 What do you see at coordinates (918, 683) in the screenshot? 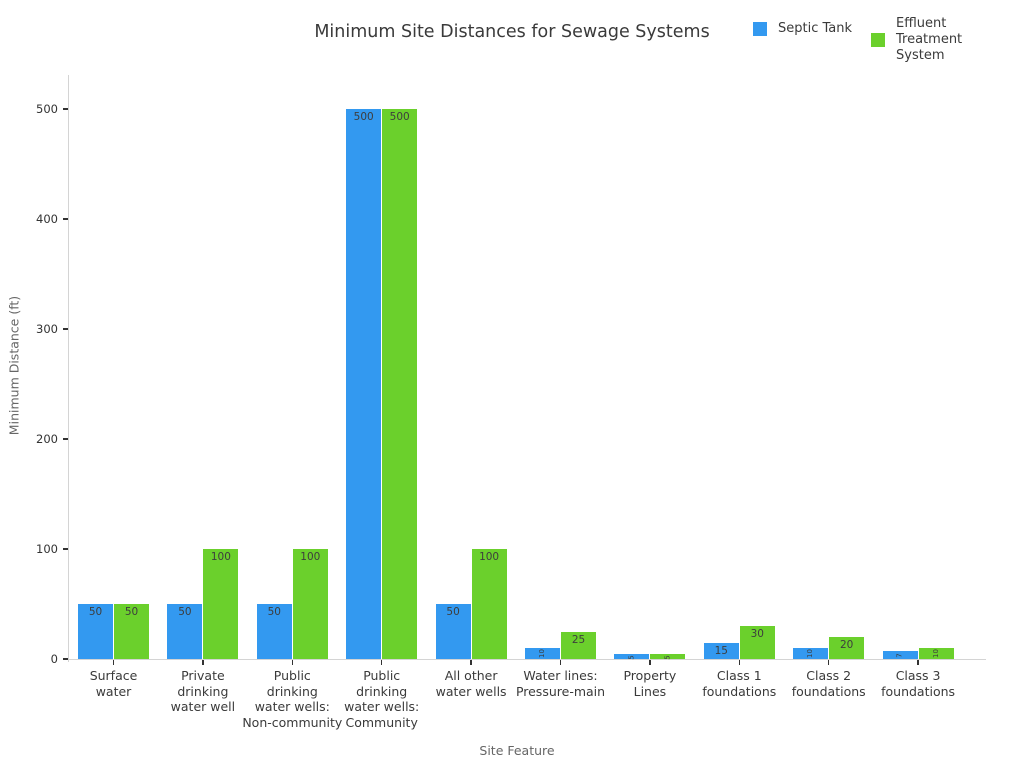
I see `x-tick-label: Class 3 foundations` at bounding box center [918, 683].